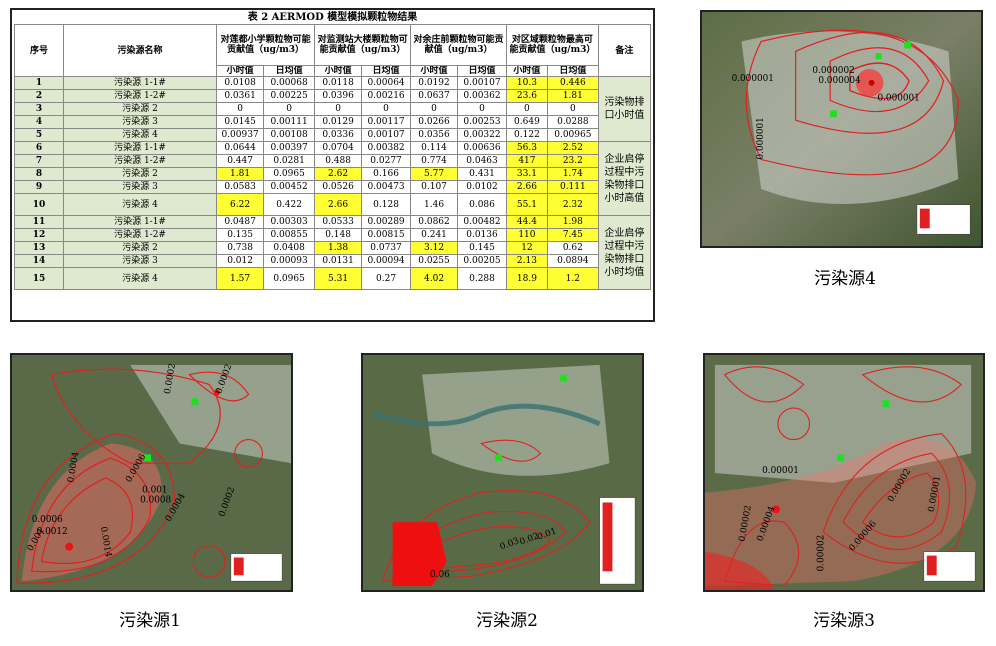 The width and height of the screenshot is (996, 646). I want to click on value-cell: 18.9, so click(527, 278).